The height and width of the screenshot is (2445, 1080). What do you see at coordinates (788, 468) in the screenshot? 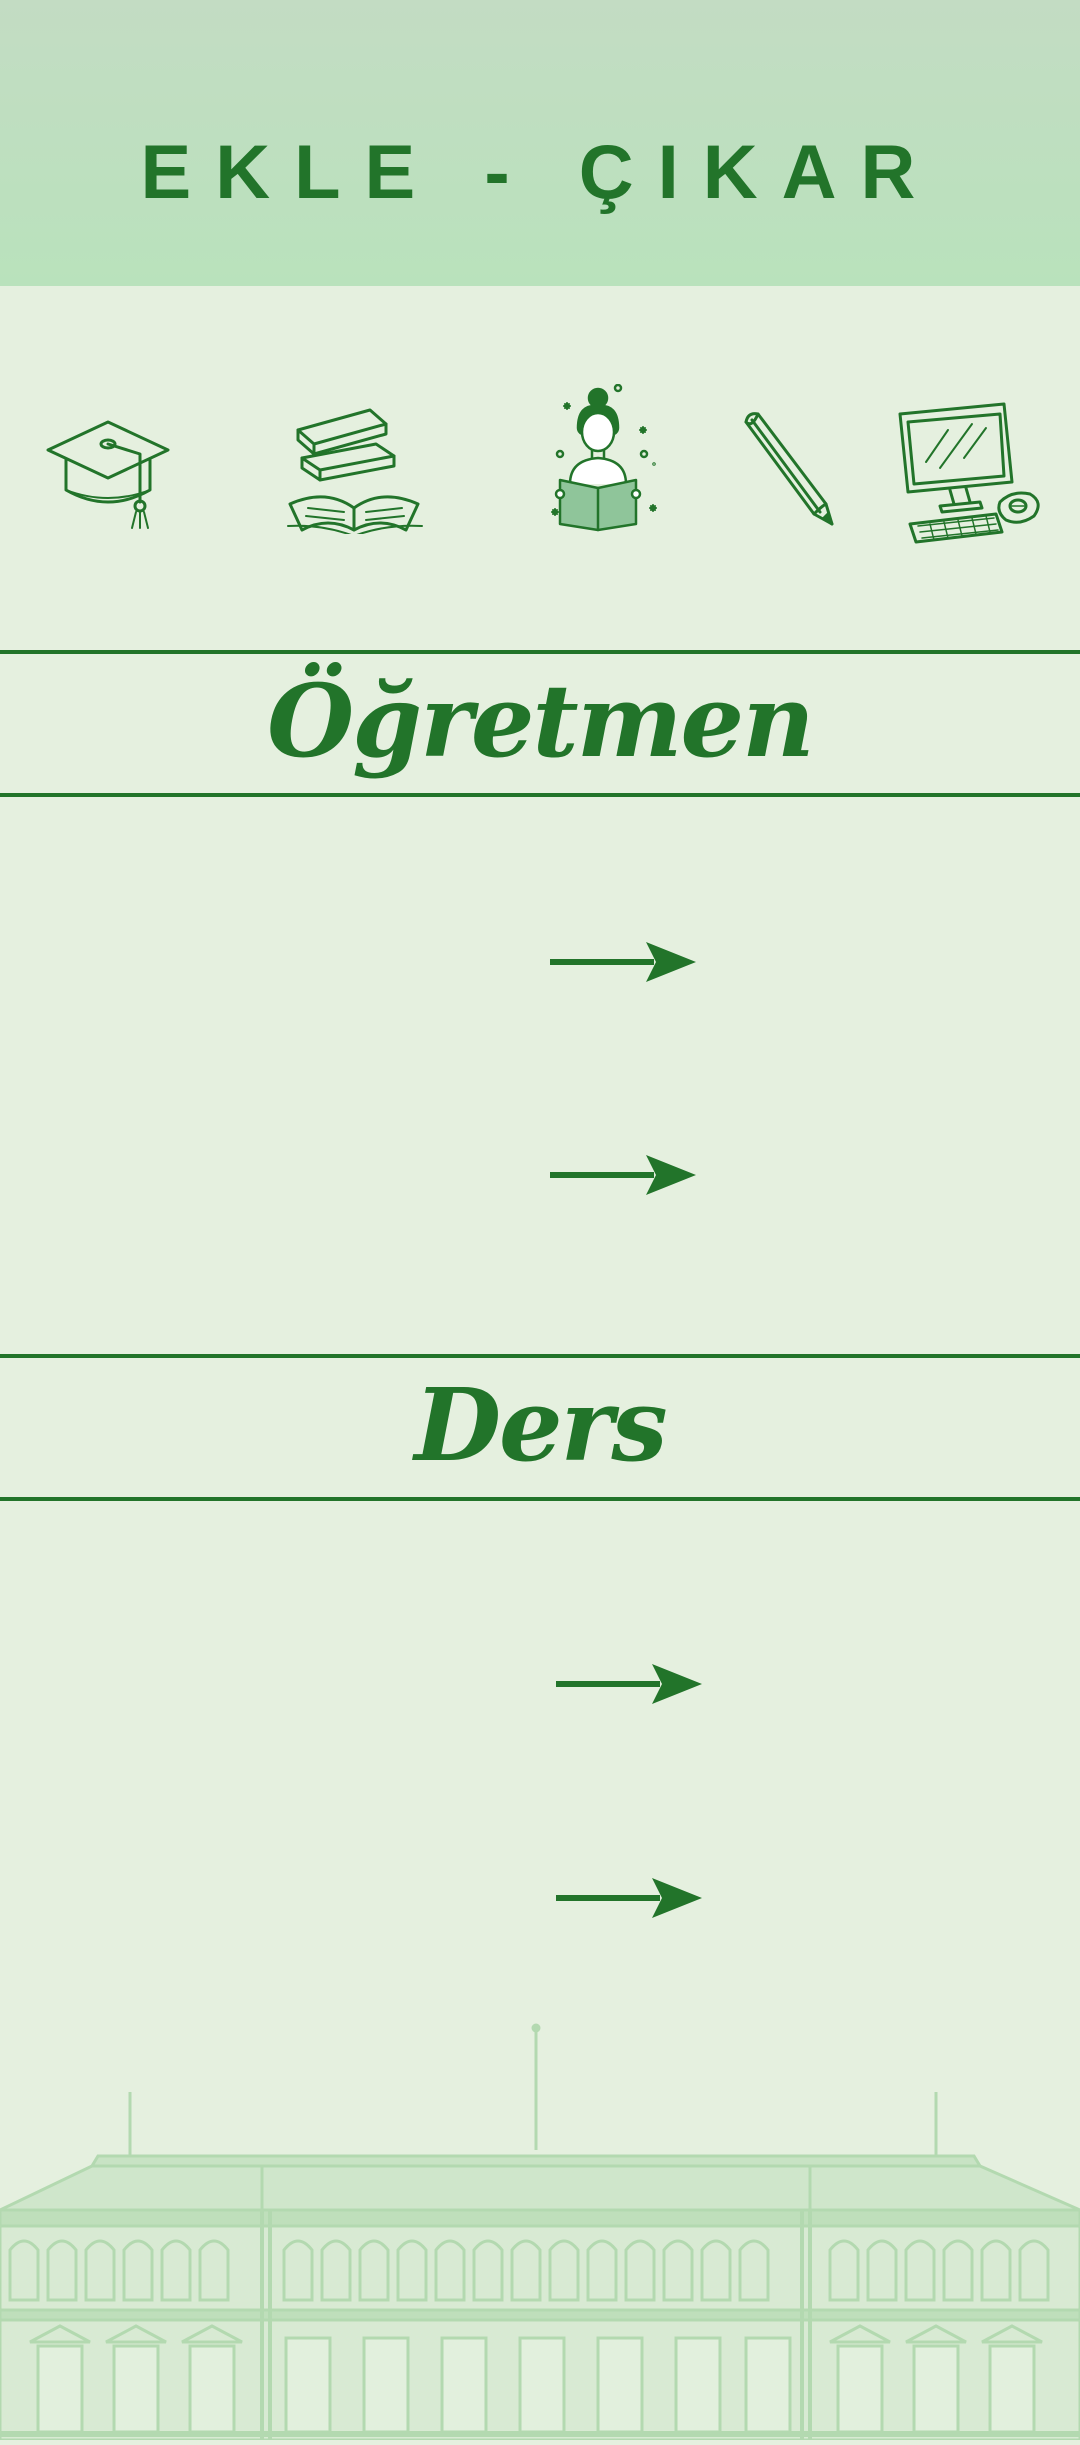
I see `pencil-icon` at bounding box center [788, 468].